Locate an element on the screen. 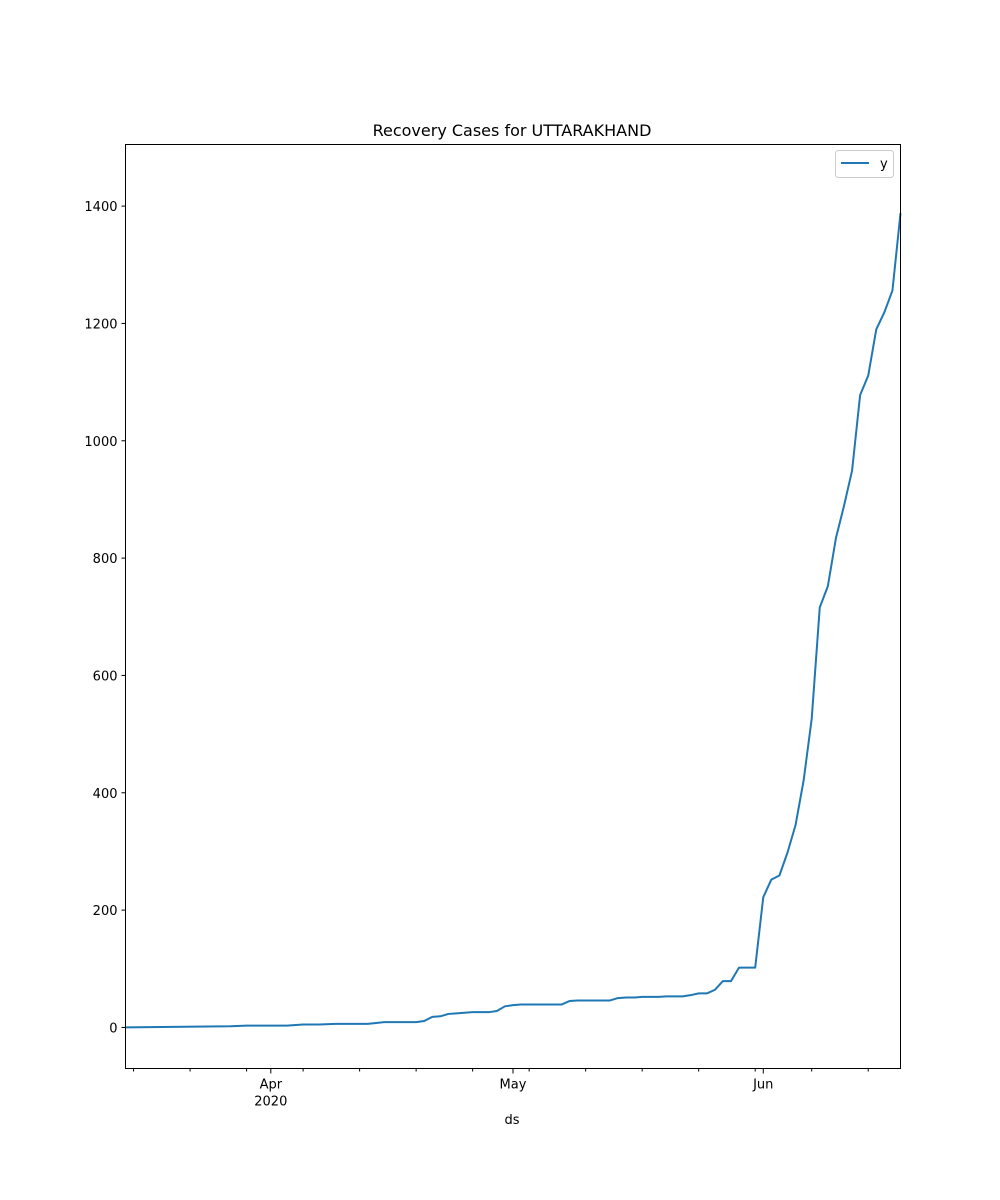  x-tick-label: Jun is located at coordinates (762, 1085).